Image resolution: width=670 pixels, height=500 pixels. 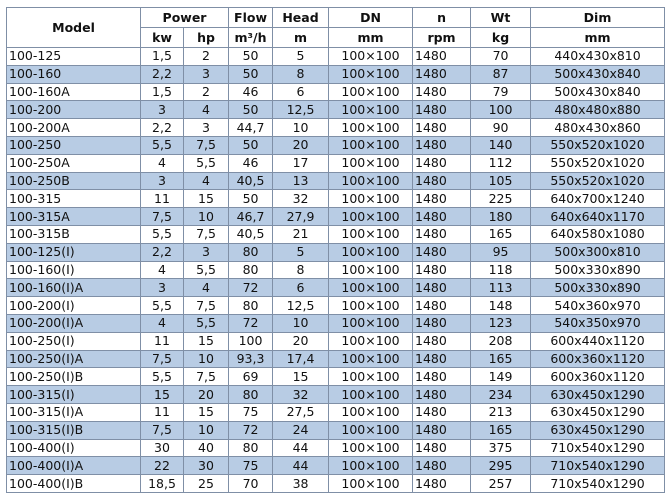 What do you see at coordinates (301, 270) in the screenshot?
I see `cell-head: 8` at bounding box center [301, 270].